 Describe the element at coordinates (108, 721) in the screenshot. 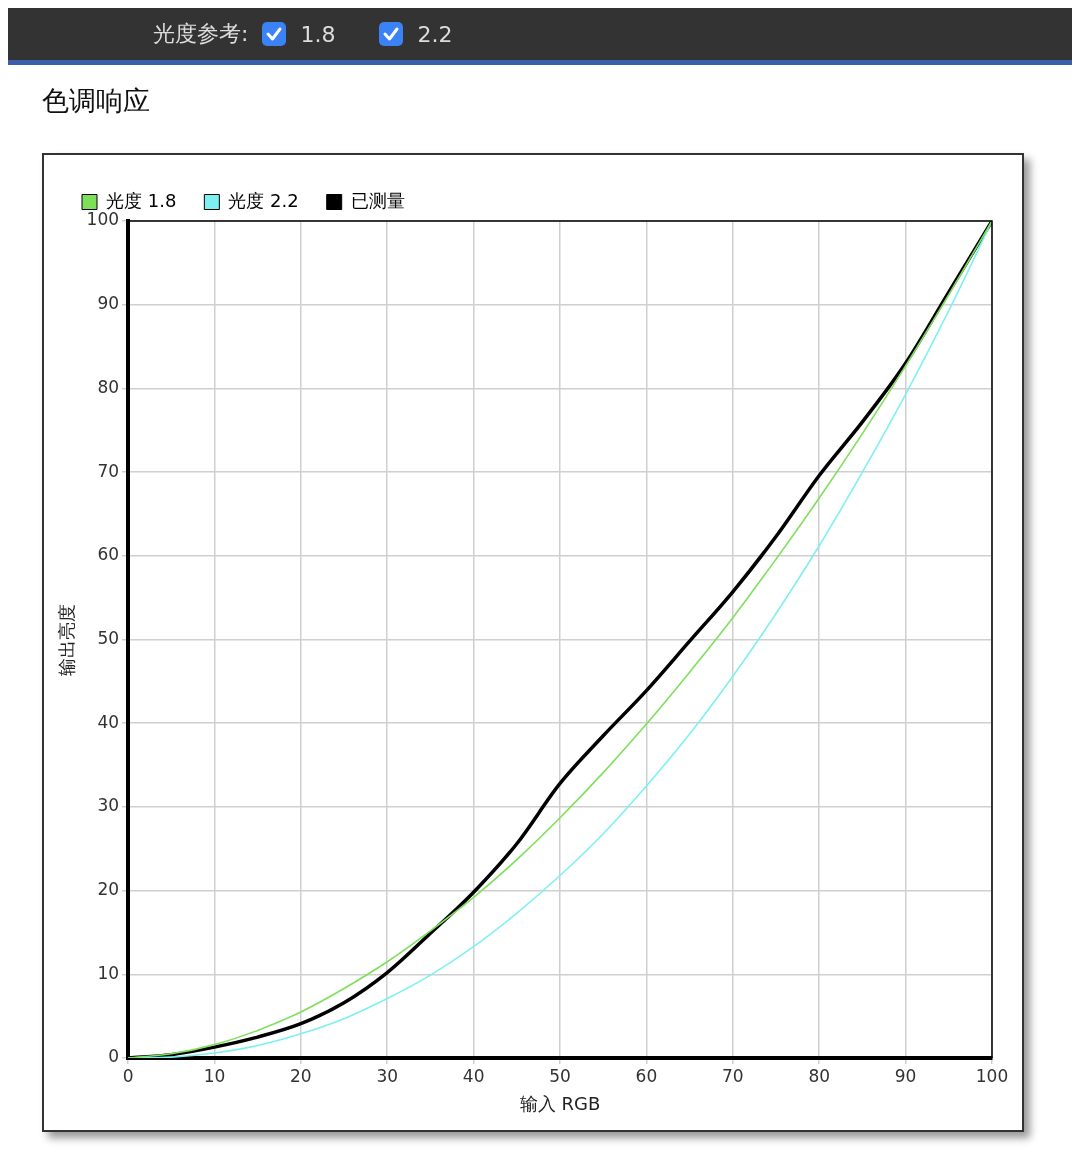

I see `y-tick-label: 40` at that location.